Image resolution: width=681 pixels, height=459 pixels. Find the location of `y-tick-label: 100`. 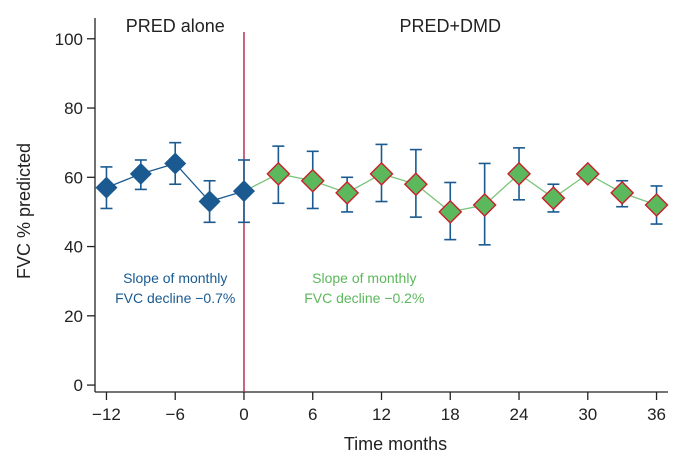

y-tick-label: 100 is located at coordinates (69, 39).